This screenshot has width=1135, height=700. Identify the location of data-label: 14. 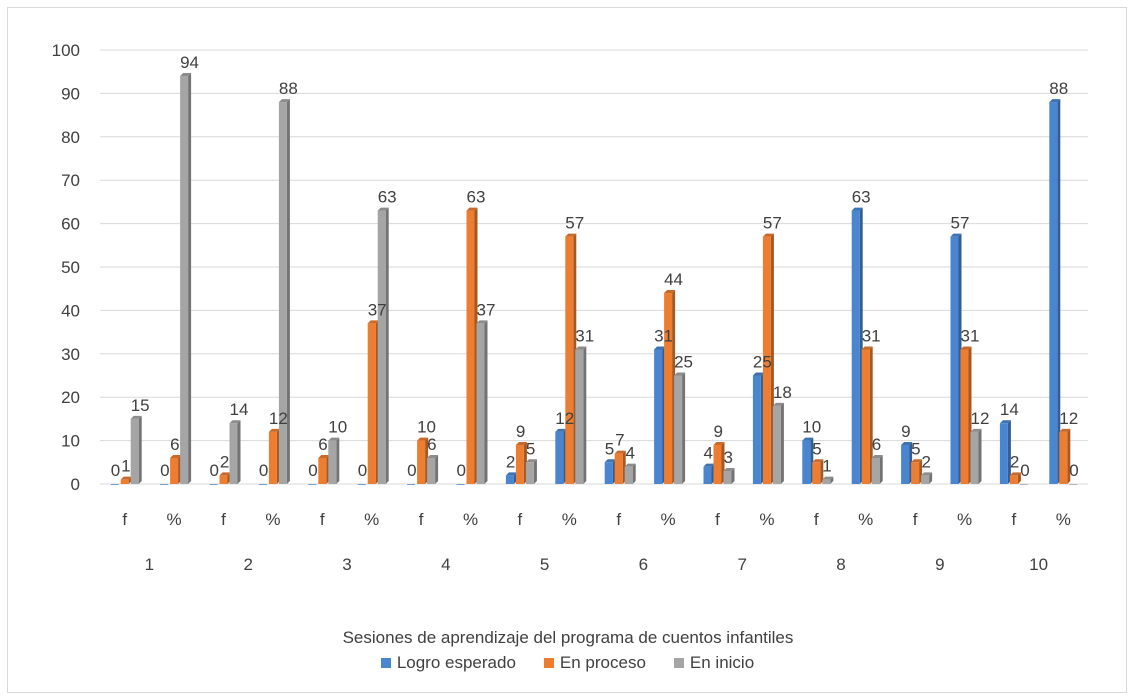
(239, 409).